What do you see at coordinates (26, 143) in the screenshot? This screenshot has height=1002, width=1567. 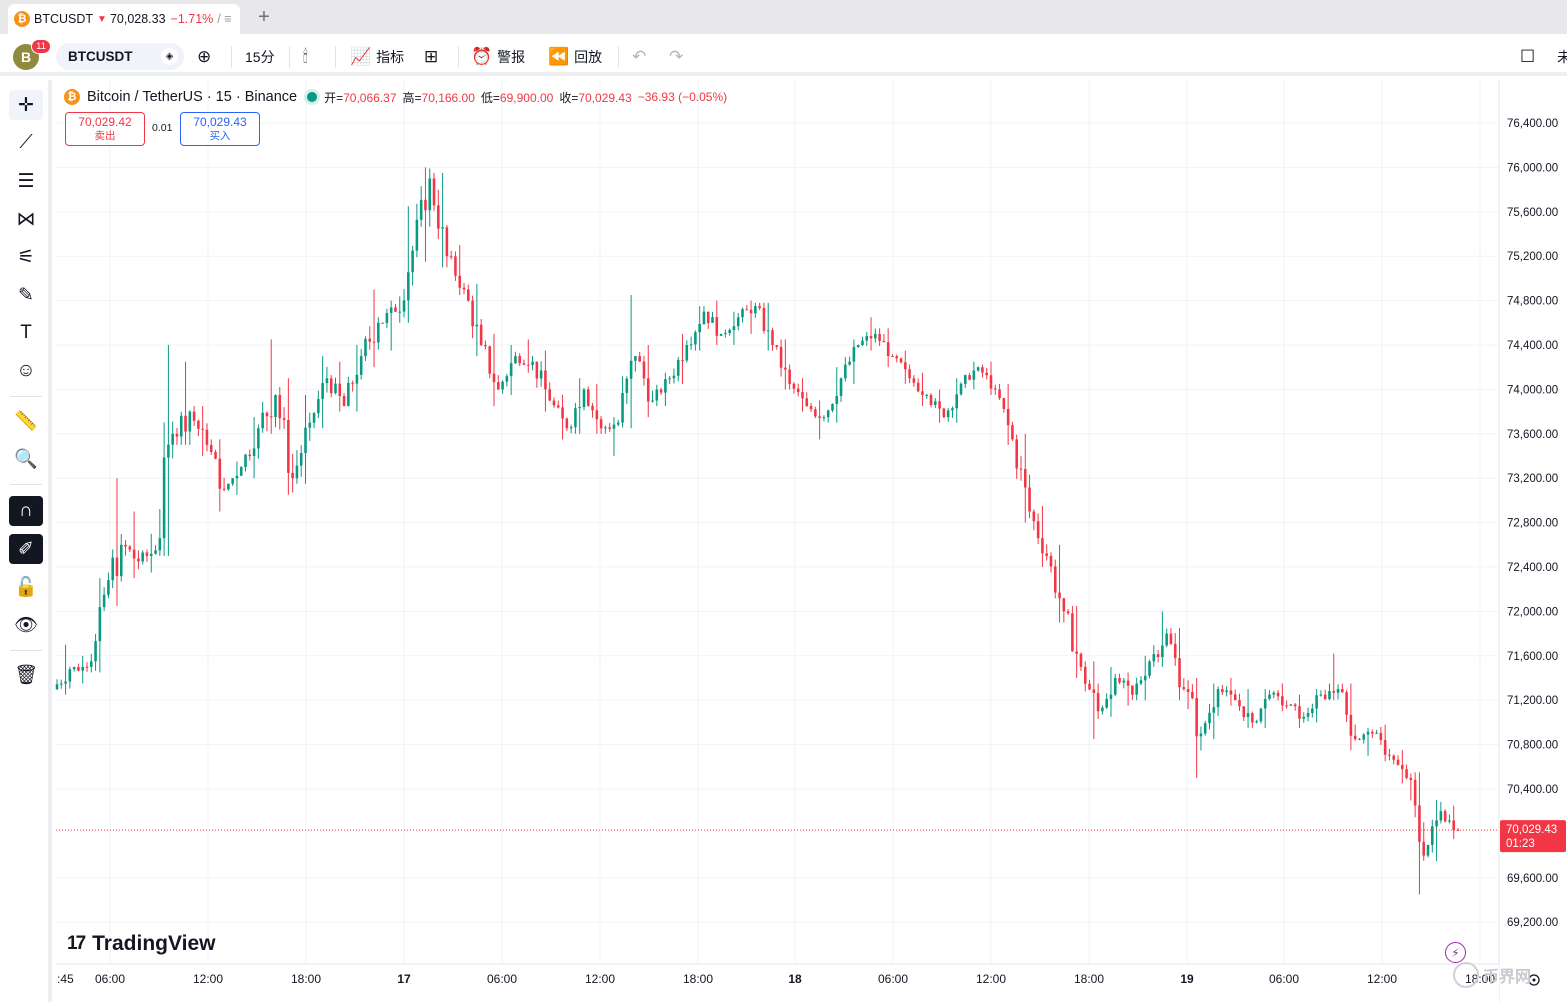 I see `trend-line-tool: ⟋` at bounding box center [26, 143].